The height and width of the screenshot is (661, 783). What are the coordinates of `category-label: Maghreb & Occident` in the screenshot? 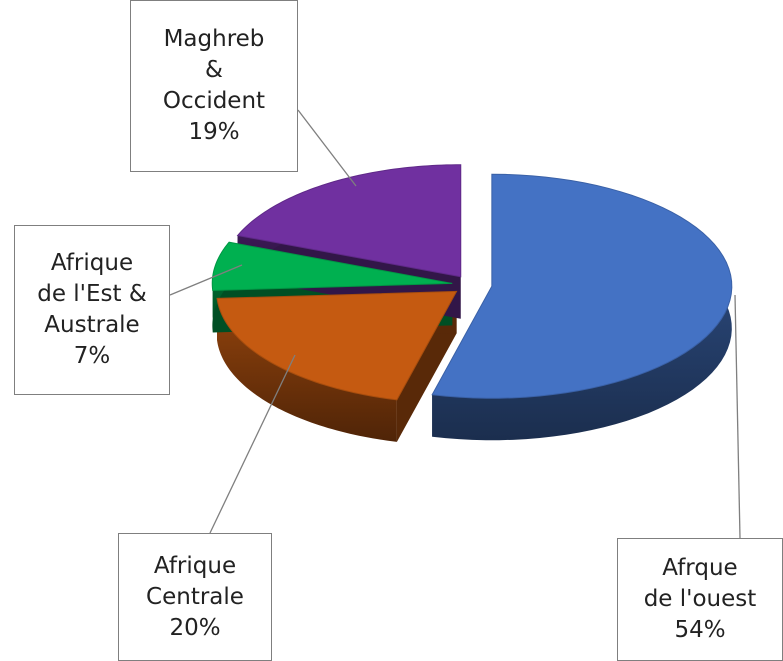 It's located at (214, 70).